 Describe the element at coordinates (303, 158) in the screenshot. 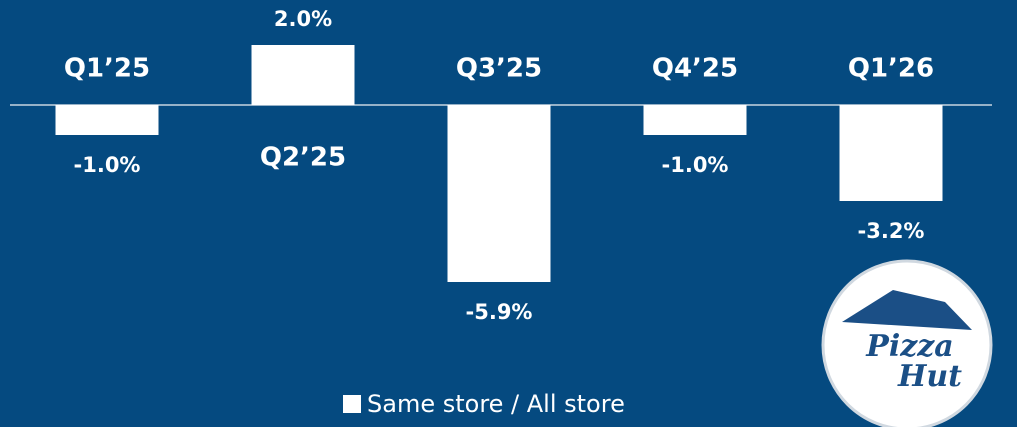

I see `category-label: Q2’25` at that location.